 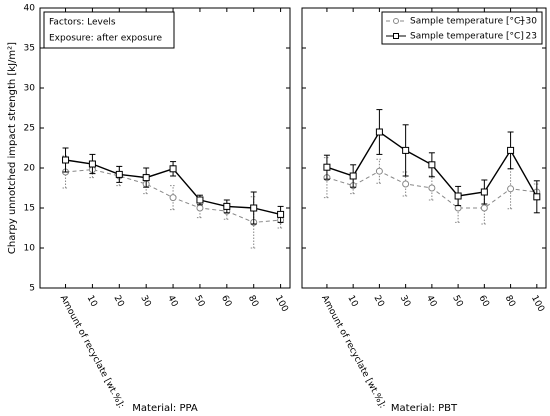 What do you see at coordinates (30, 89) in the screenshot?
I see `y-tick-label: 30` at bounding box center [30, 89].